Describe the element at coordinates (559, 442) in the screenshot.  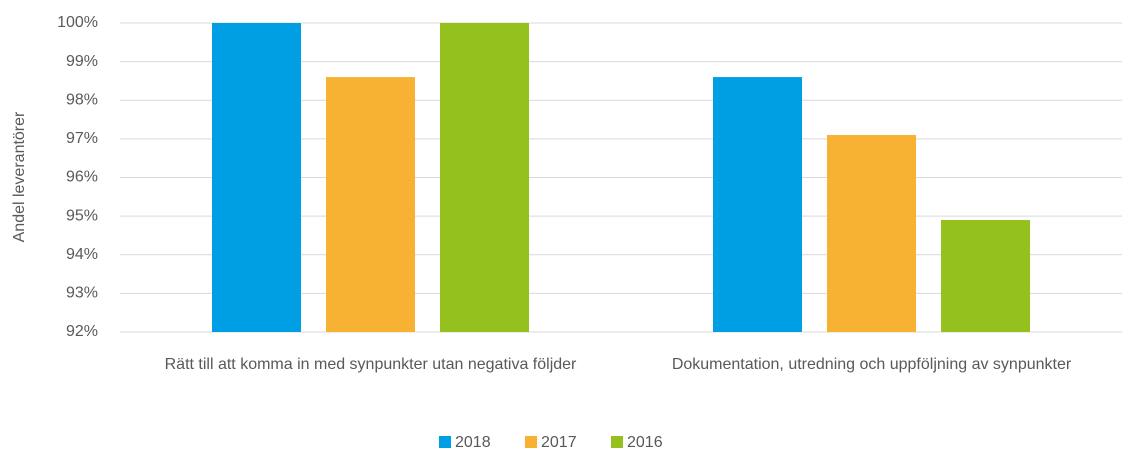
I see `legend-label: 2017` at that location.